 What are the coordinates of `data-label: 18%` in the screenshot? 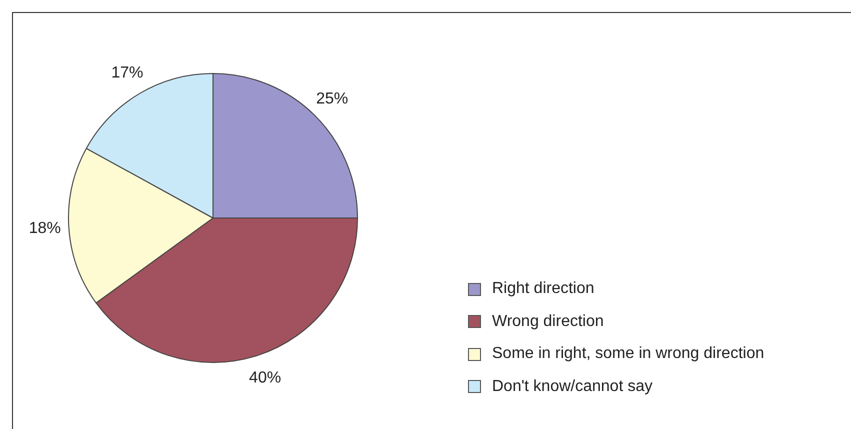 It's located at (44, 228).